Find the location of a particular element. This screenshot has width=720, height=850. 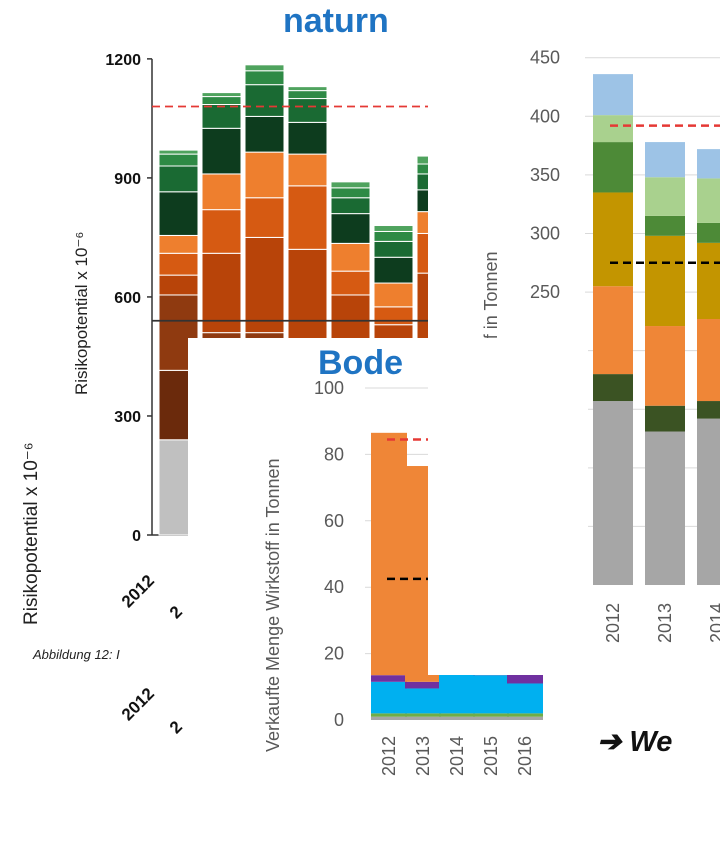

note-word: We is located at coordinates (651, 742).